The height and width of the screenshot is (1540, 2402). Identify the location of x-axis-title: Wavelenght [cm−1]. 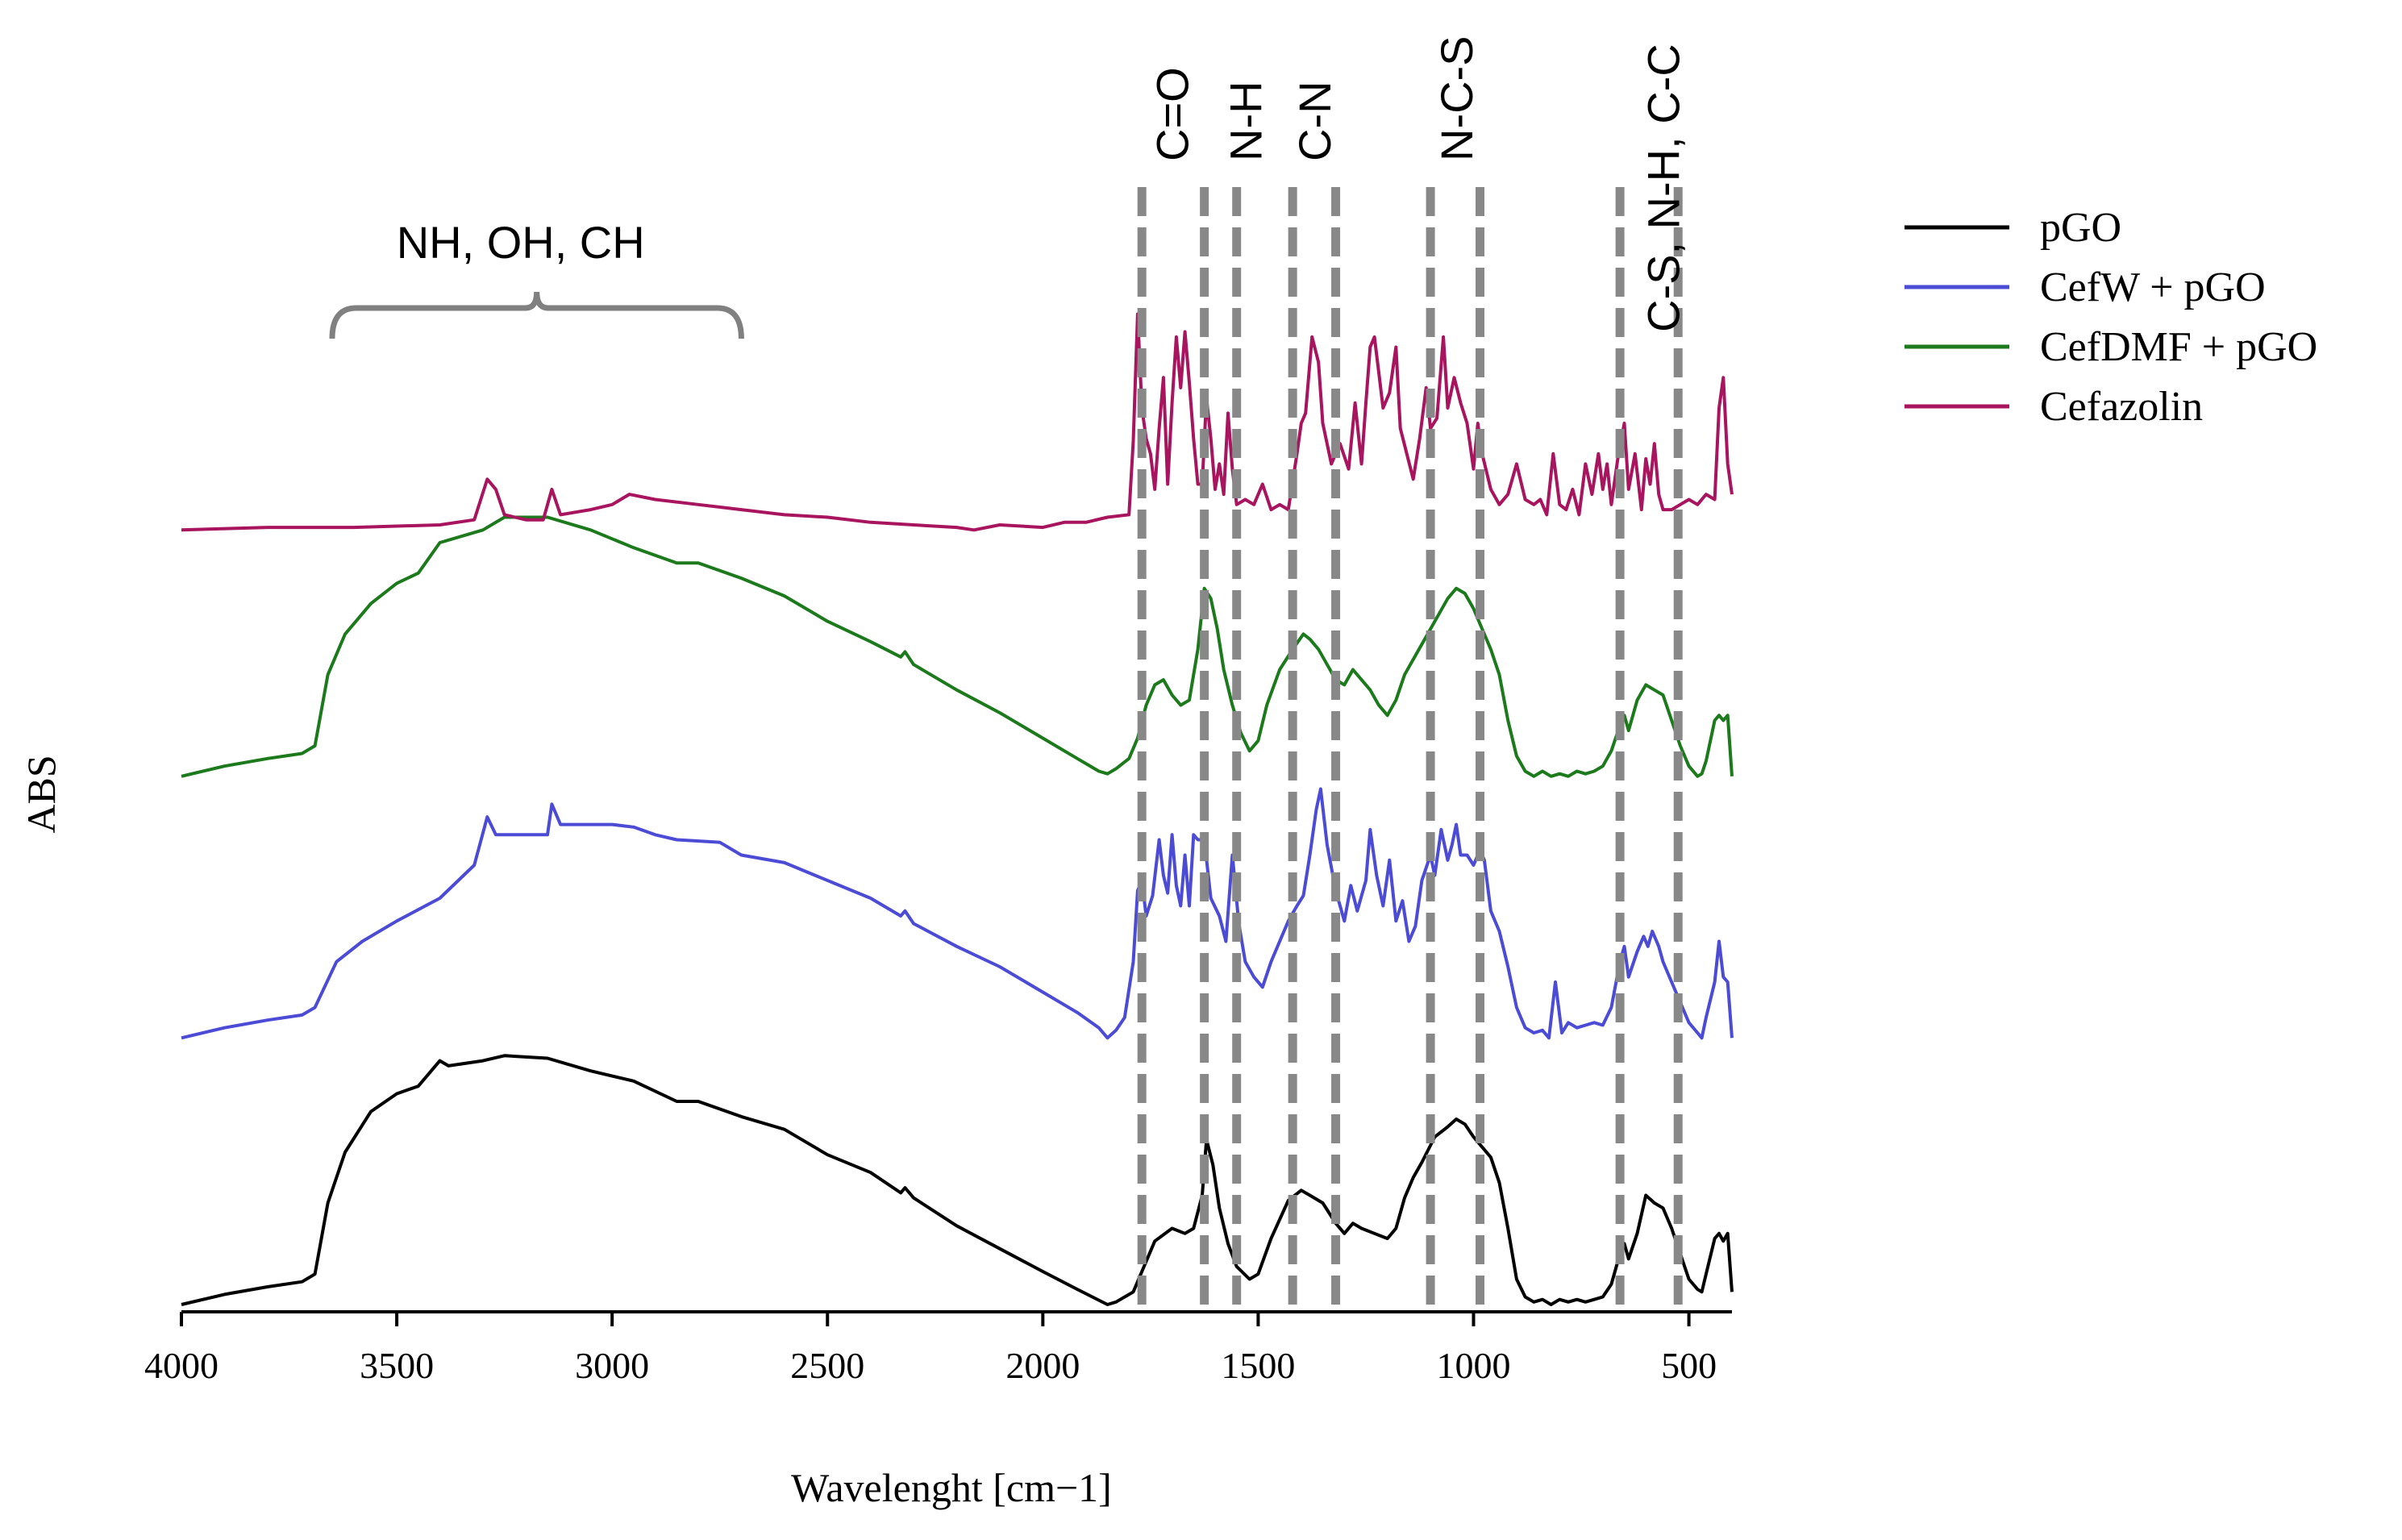
(952, 1487).